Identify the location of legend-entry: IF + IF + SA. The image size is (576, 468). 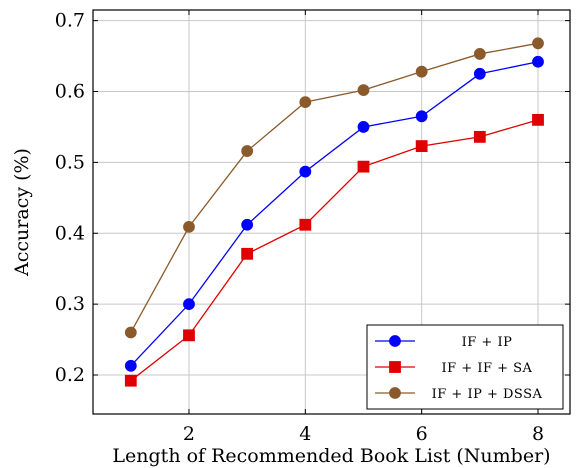
(454, 368).